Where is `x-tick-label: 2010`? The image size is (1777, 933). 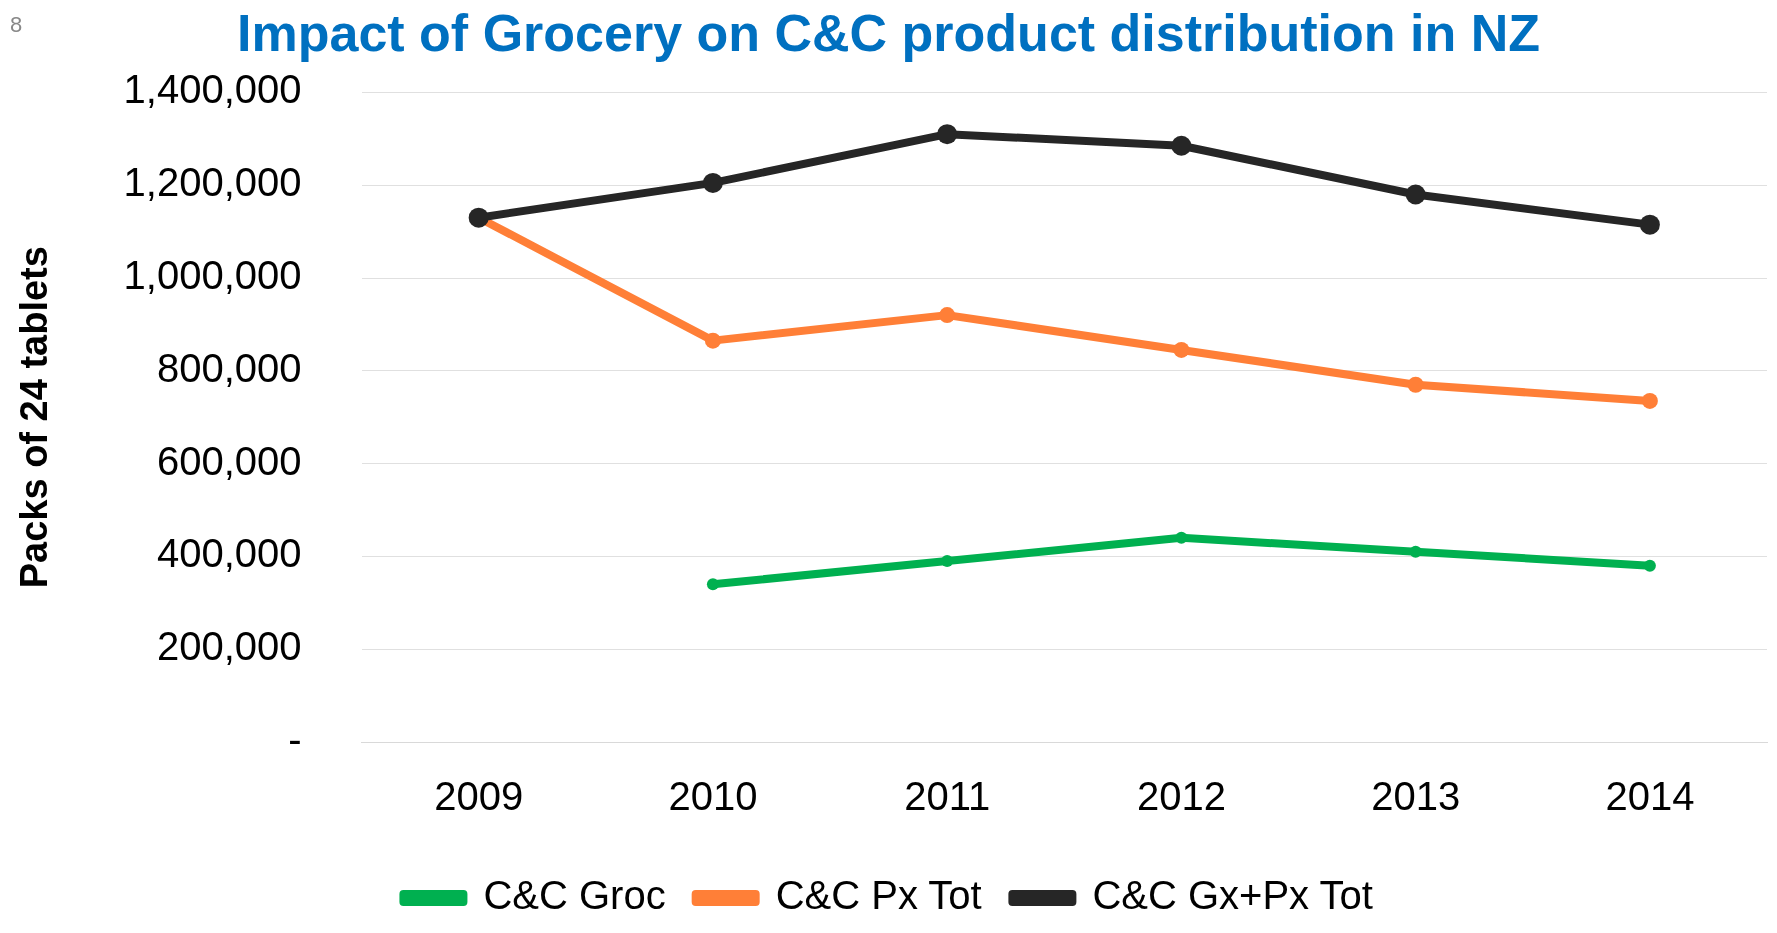
x-tick-label: 2010 is located at coordinates (713, 796).